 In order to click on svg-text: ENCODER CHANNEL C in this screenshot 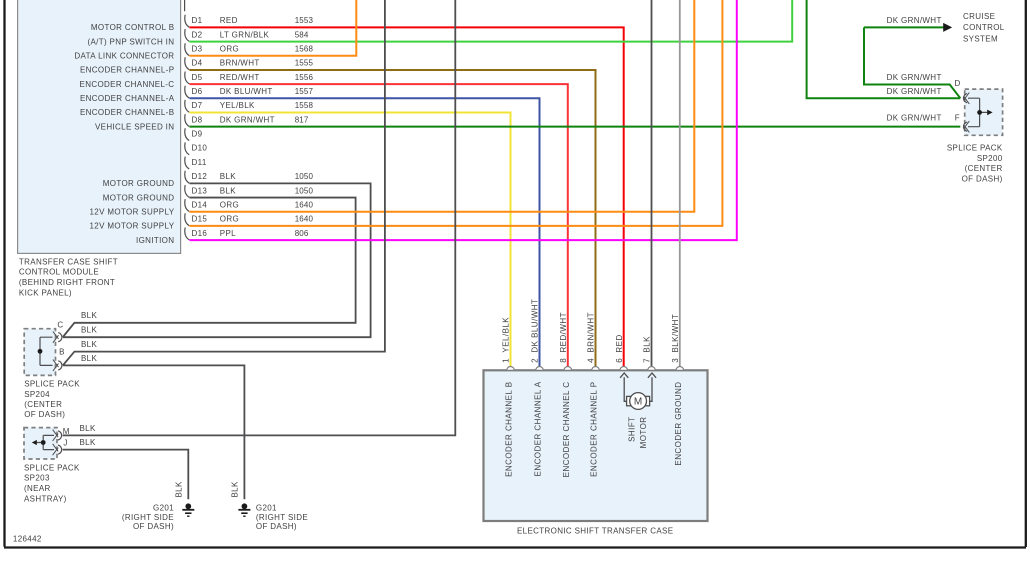, I will do `click(566, 430)`.